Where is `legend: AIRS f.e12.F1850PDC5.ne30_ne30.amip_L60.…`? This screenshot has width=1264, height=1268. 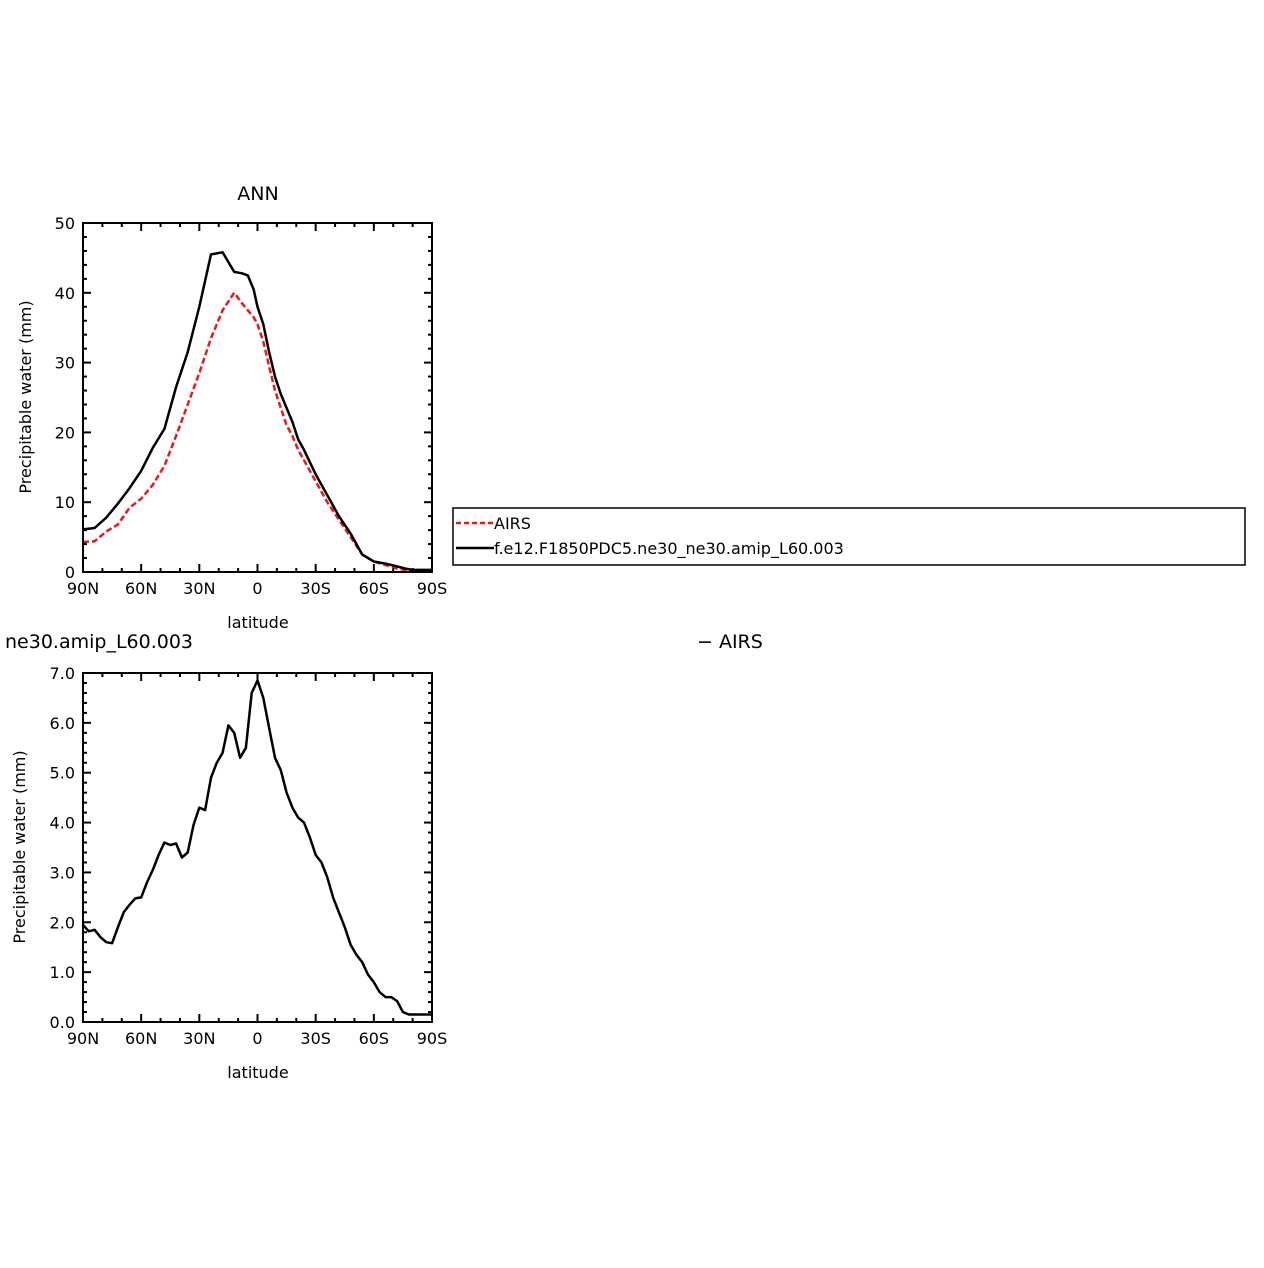
legend: AIRS f.e12.F1850PDC5.ne30_ne30.amip_L60.… is located at coordinates (849, 536).